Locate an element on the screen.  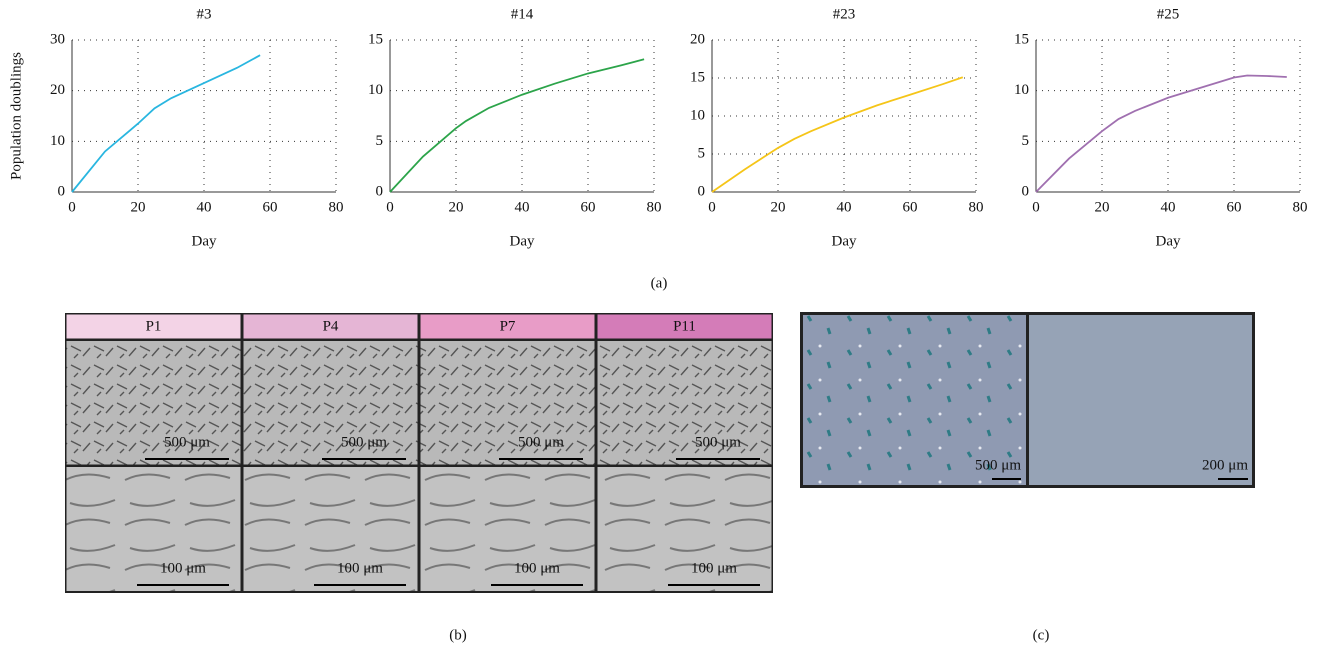
passage-label: P11 is located at coordinates (684, 326).